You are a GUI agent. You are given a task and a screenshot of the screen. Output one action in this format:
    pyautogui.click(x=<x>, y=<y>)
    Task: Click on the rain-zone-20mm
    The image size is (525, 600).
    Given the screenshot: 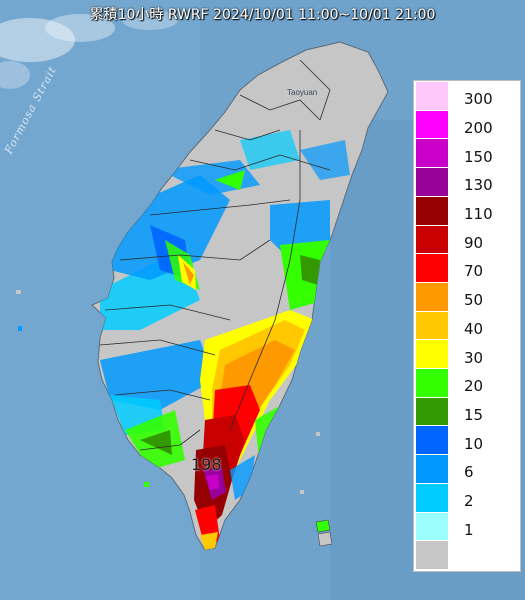 What is the action you would take?
    pyautogui.click(x=230, y=180)
    